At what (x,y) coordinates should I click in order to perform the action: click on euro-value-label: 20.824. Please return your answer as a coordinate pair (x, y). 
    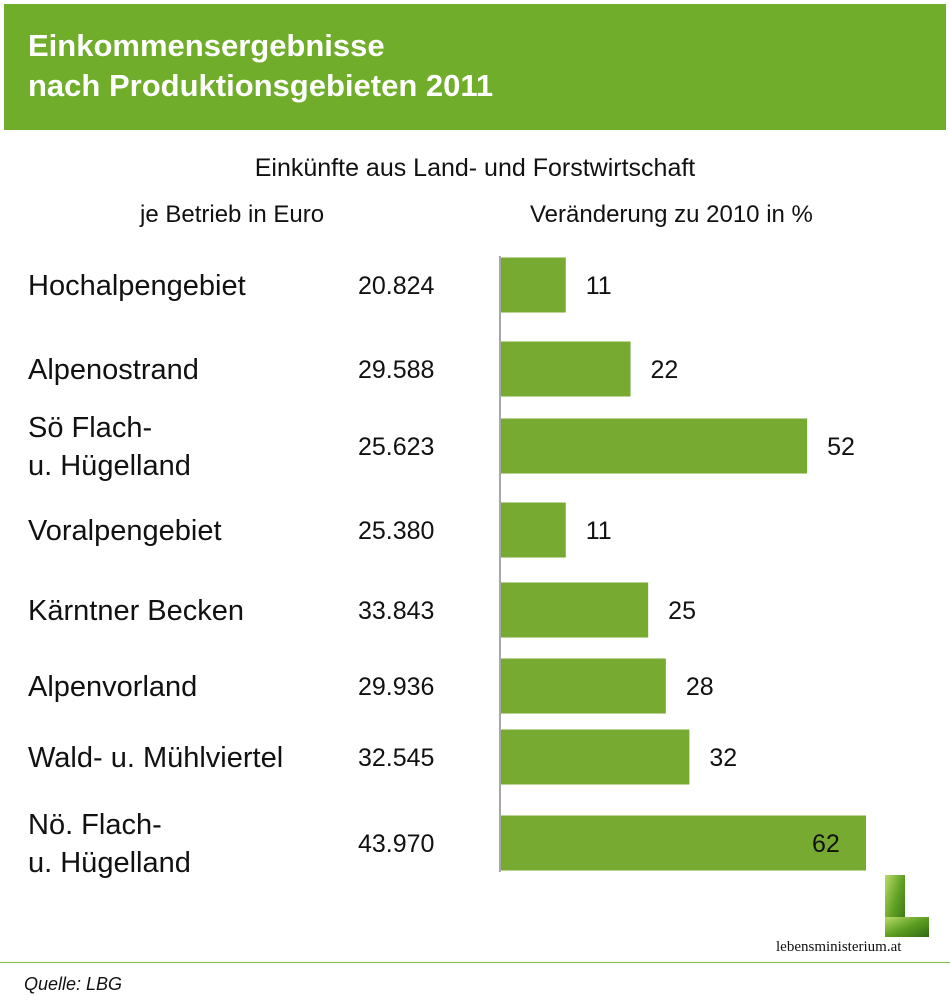
    Looking at the image, I should click on (396, 286).